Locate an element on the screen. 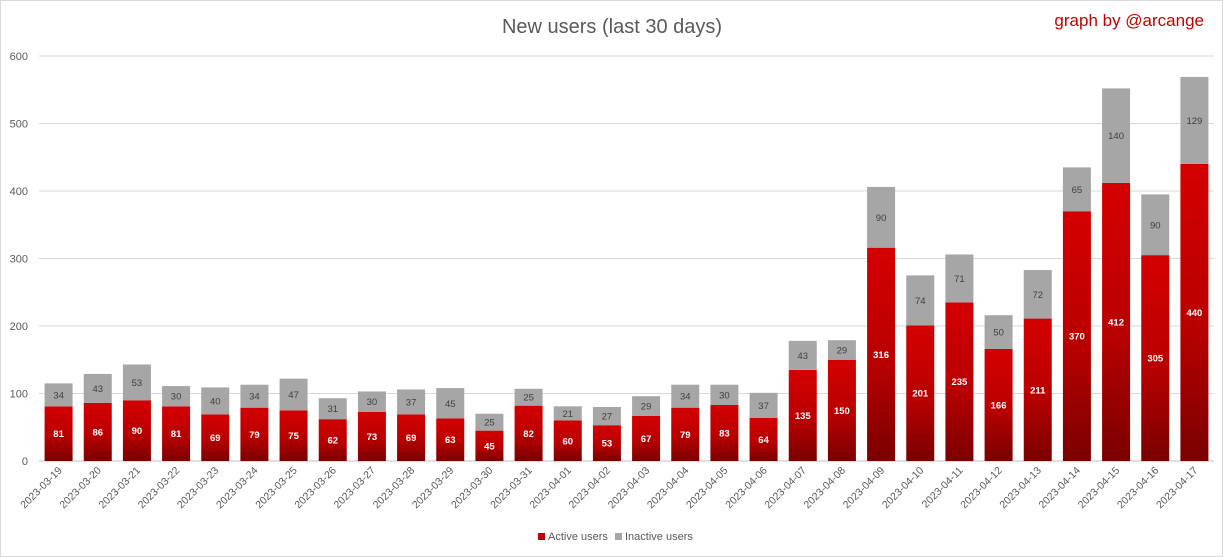 The width and height of the screenshot is (1223, 557). data-label-inactive: 72 is located at coordinates (1037, 295).